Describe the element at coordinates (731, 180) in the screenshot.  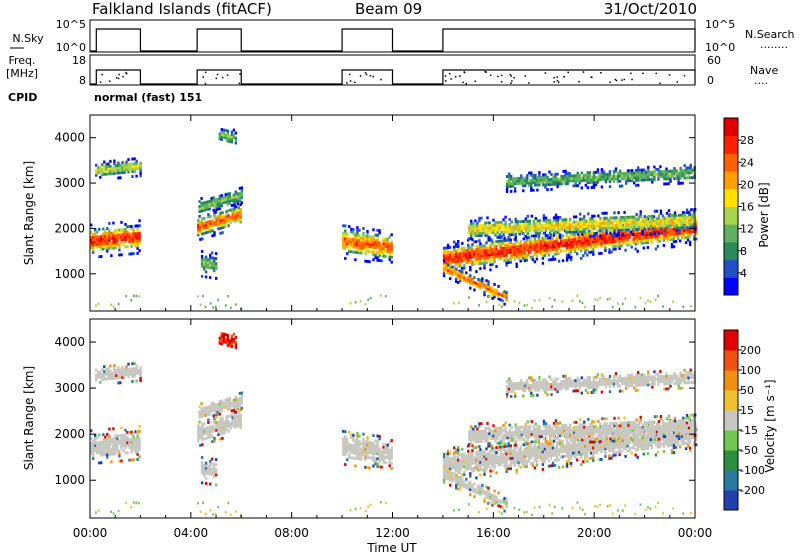
I see `power-colorbar-segment` at that location.